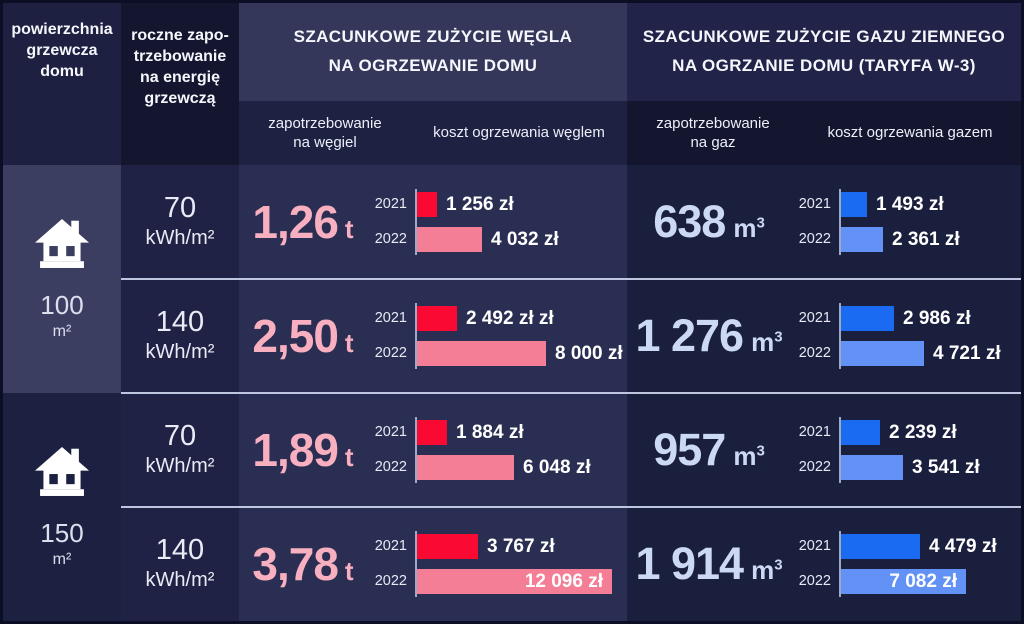  What do you see at coordinates (295, 222) in the screenshot?
I see `coal-amount: 1,26` at bounding box center [295, 222].